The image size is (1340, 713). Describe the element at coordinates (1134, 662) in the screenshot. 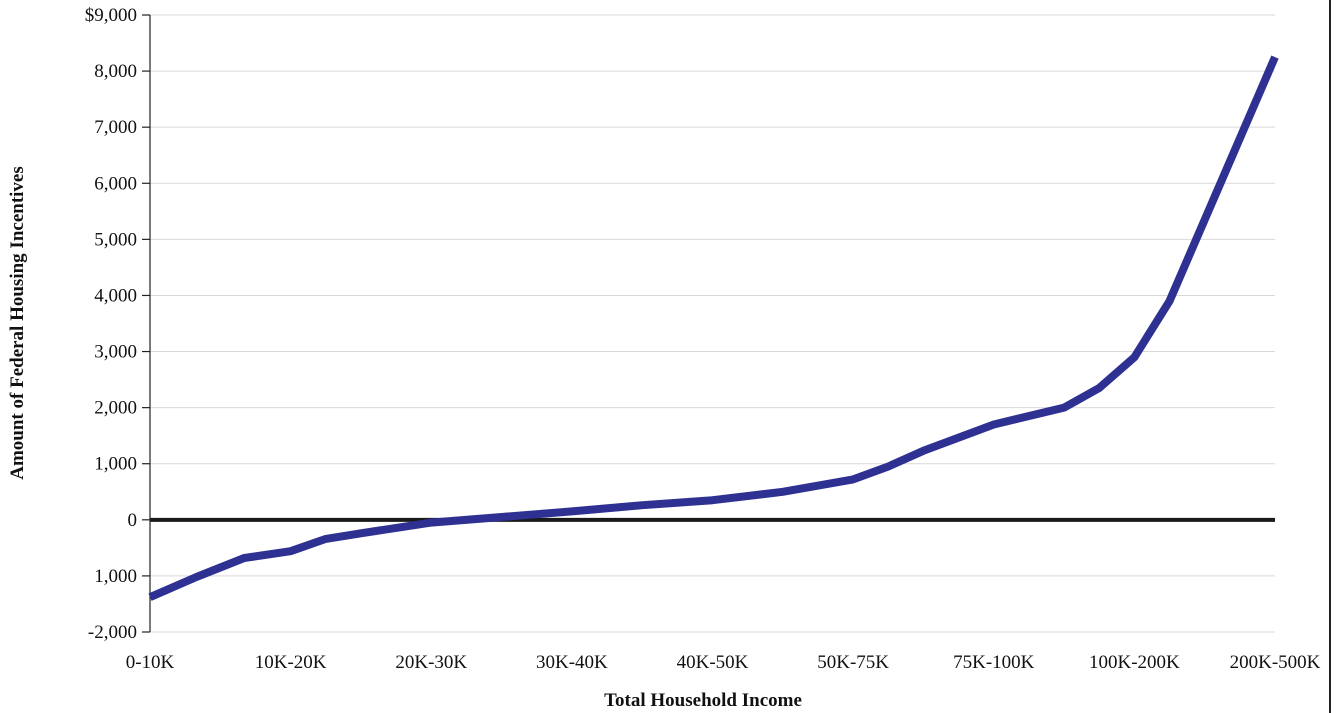

I see `x-tick-label: 100K-200K` at that location.